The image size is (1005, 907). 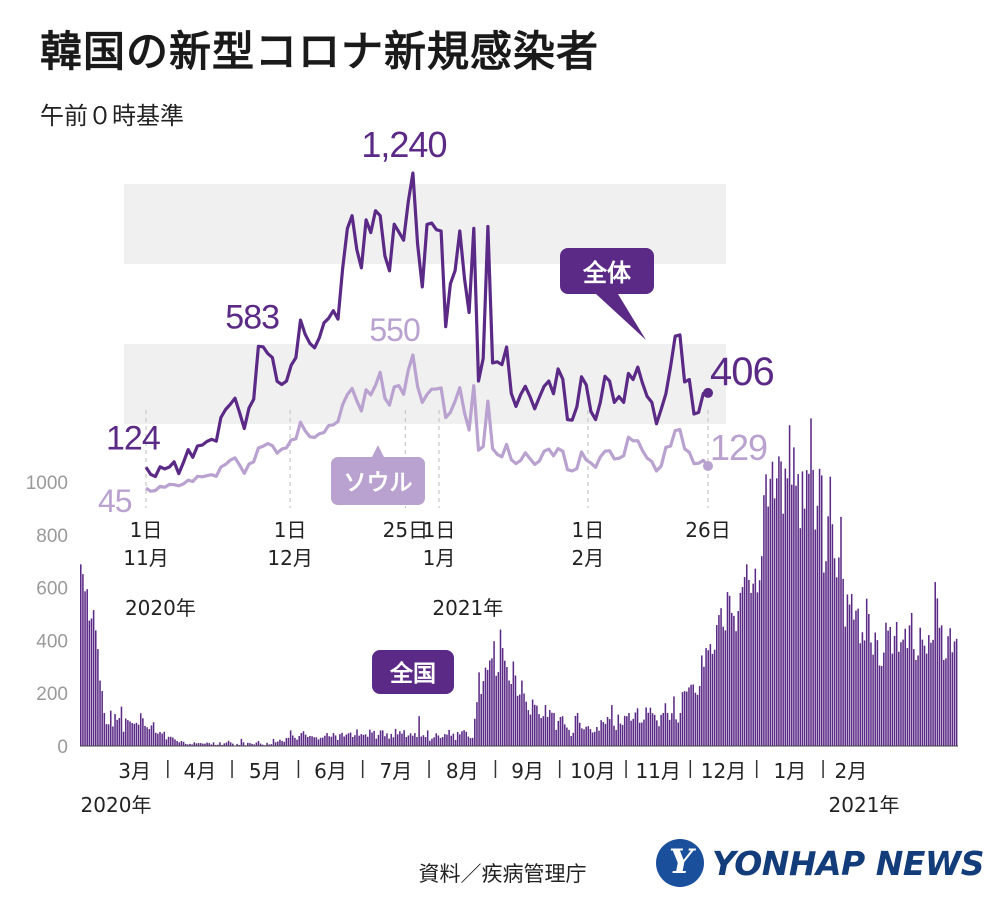 I want to click on x-tick-month: 1月, so click(x=439, y=558).